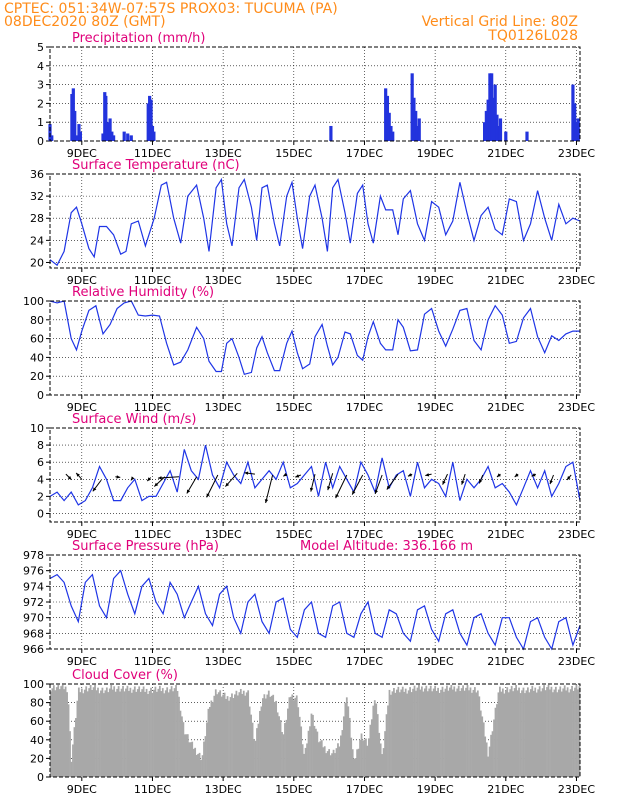 The height and width of the screenshot is (800, 618). I want to click on wind-xtick-label: 17DEC, so click(364, 534).